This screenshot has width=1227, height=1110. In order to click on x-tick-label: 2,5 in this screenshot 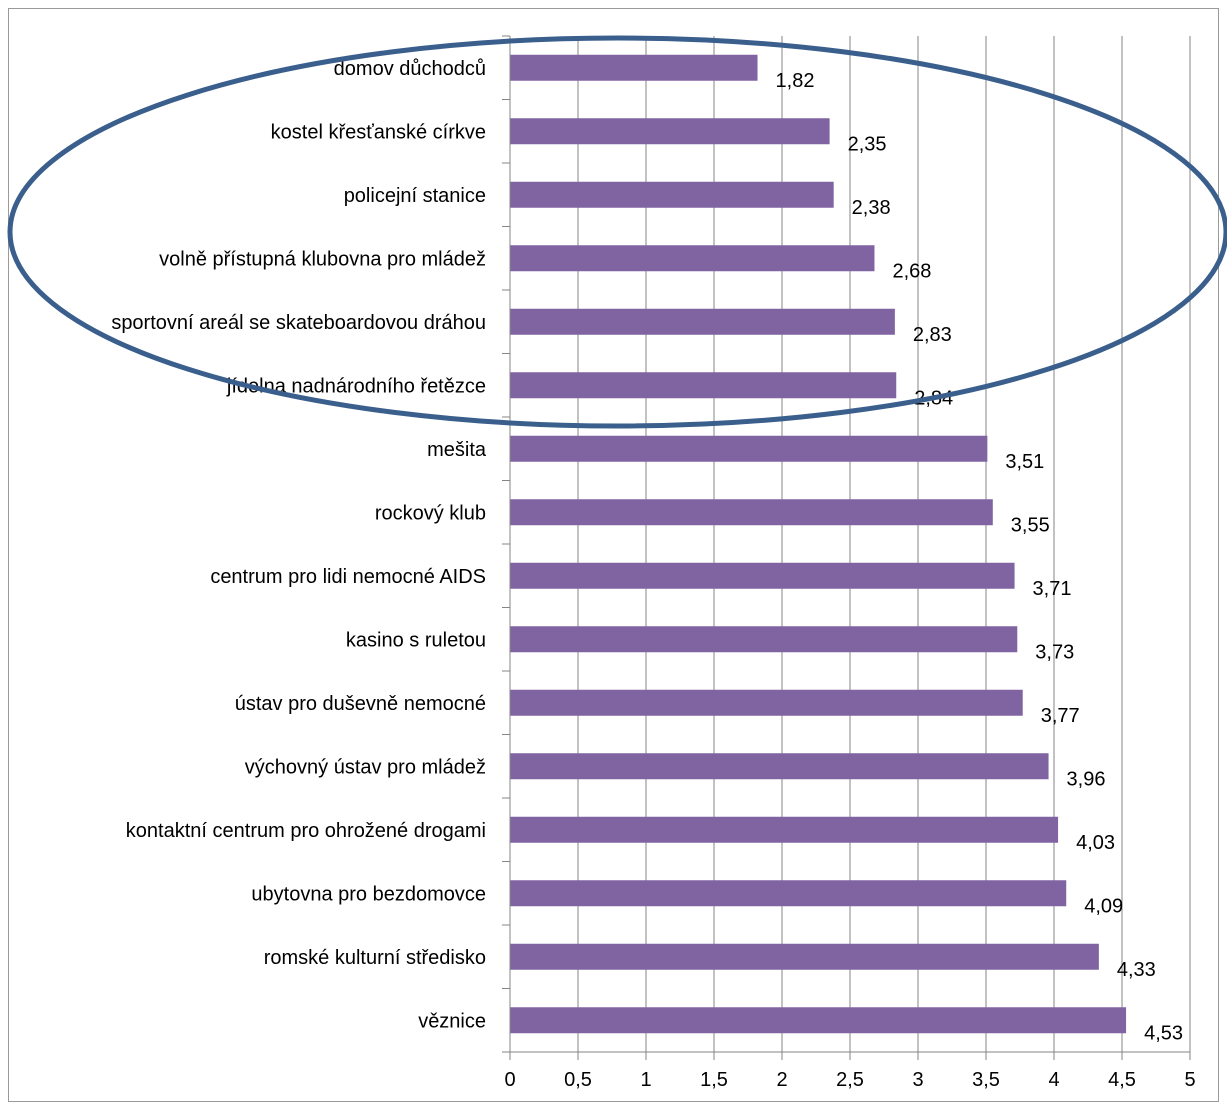, I will do `click(850, 1080)`.